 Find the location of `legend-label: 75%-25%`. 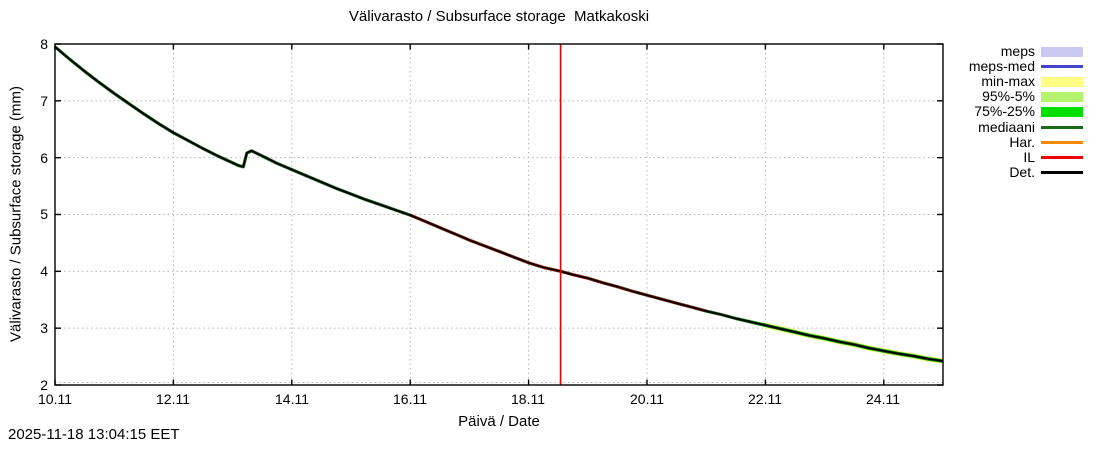

legend-label: 75%-25% is located at coordinates (1004, 111).